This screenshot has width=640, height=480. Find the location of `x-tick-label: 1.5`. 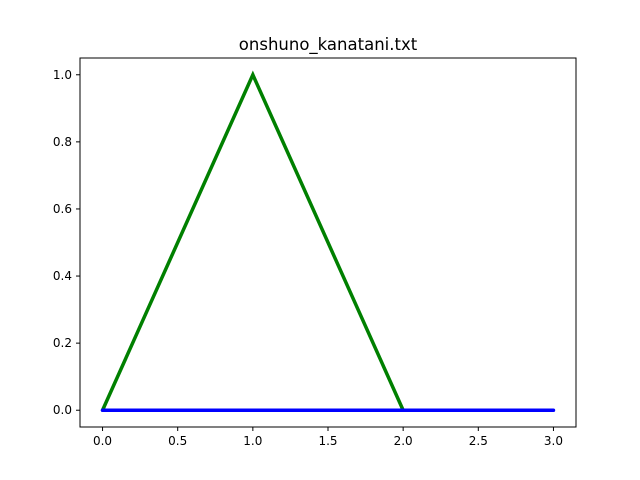

x-tick-label: 1.5 is located at coordinates (327, 441).